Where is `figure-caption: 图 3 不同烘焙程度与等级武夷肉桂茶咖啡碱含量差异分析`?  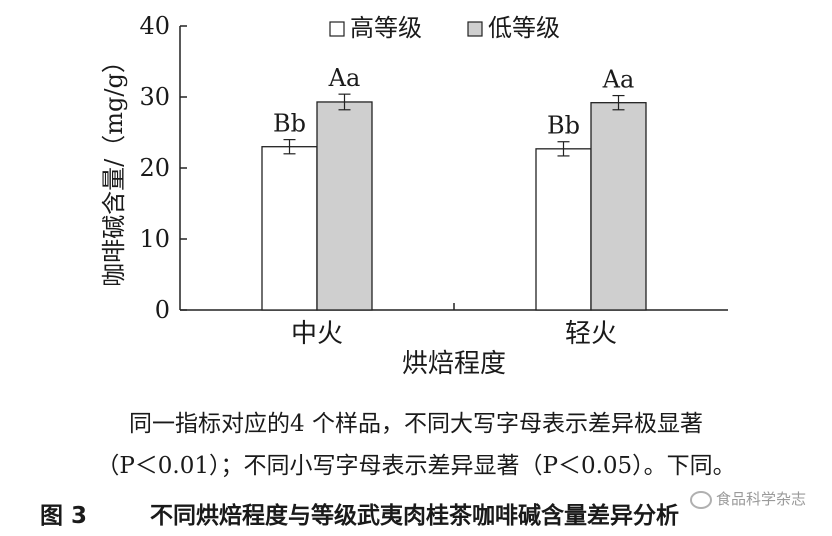 figure-caption: 图 3 不同烘焙程度与等级武夷肉桂茶咖啡碱含量差异分析 is located at coordinates (359, 513).